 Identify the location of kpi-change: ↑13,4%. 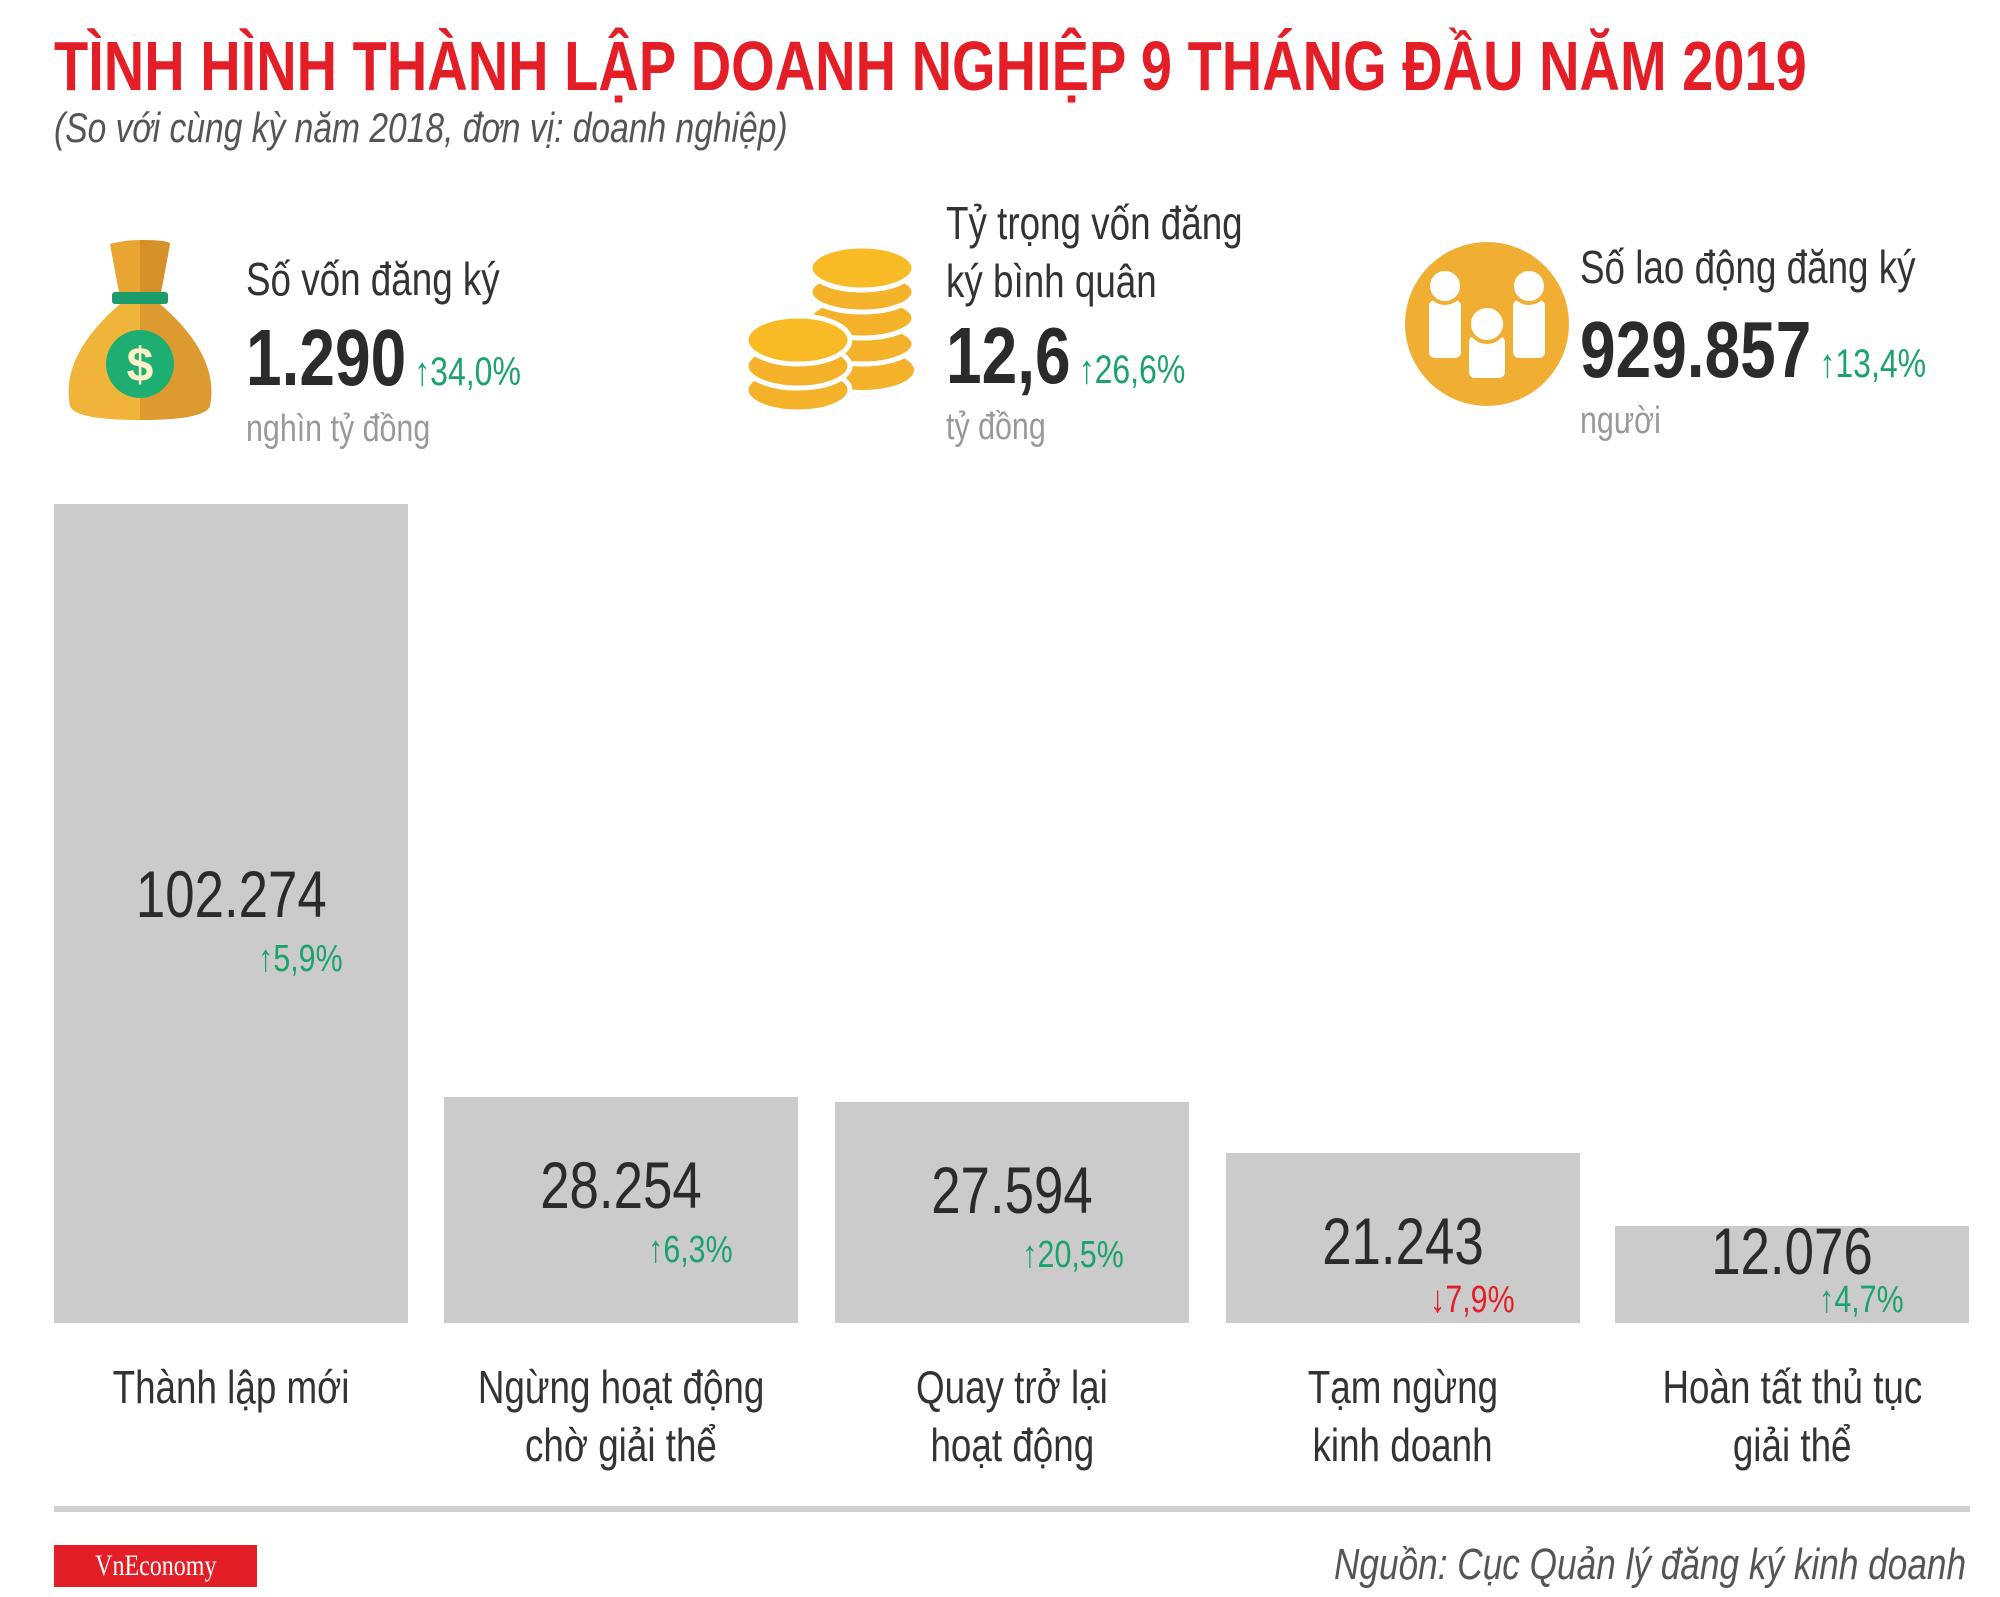
(1873, 364).